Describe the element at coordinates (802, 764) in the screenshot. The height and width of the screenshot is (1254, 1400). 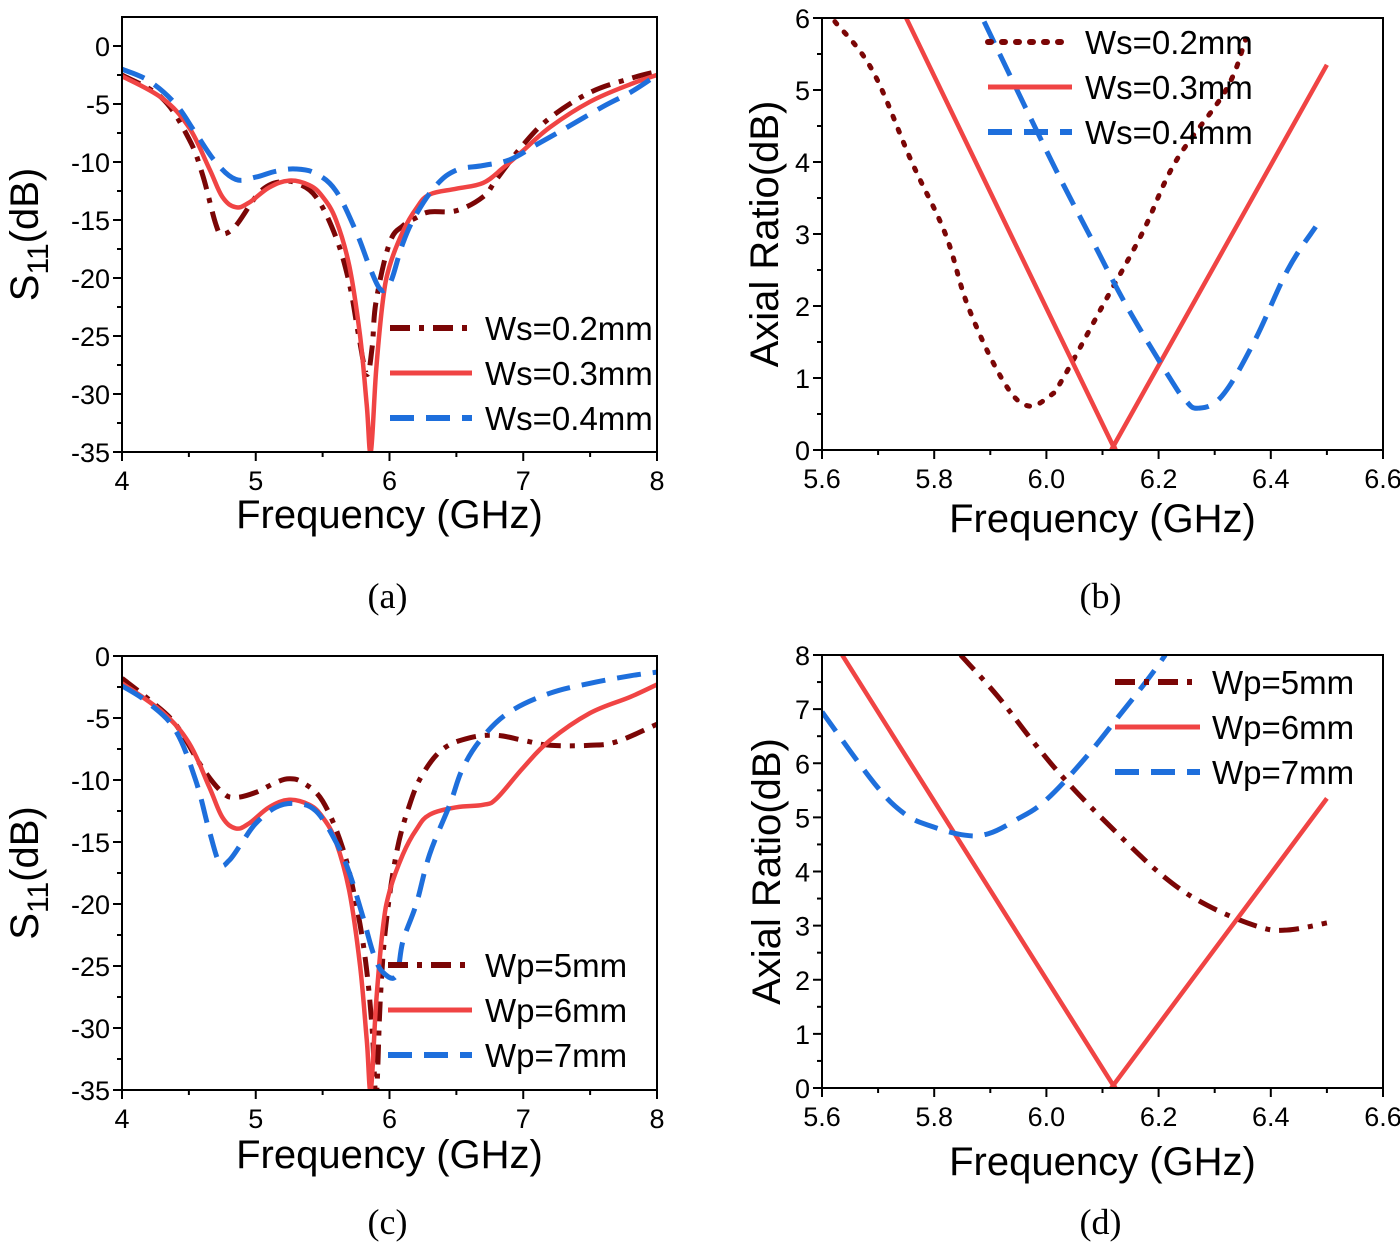
I see `y-tick-label: 6` at that location.